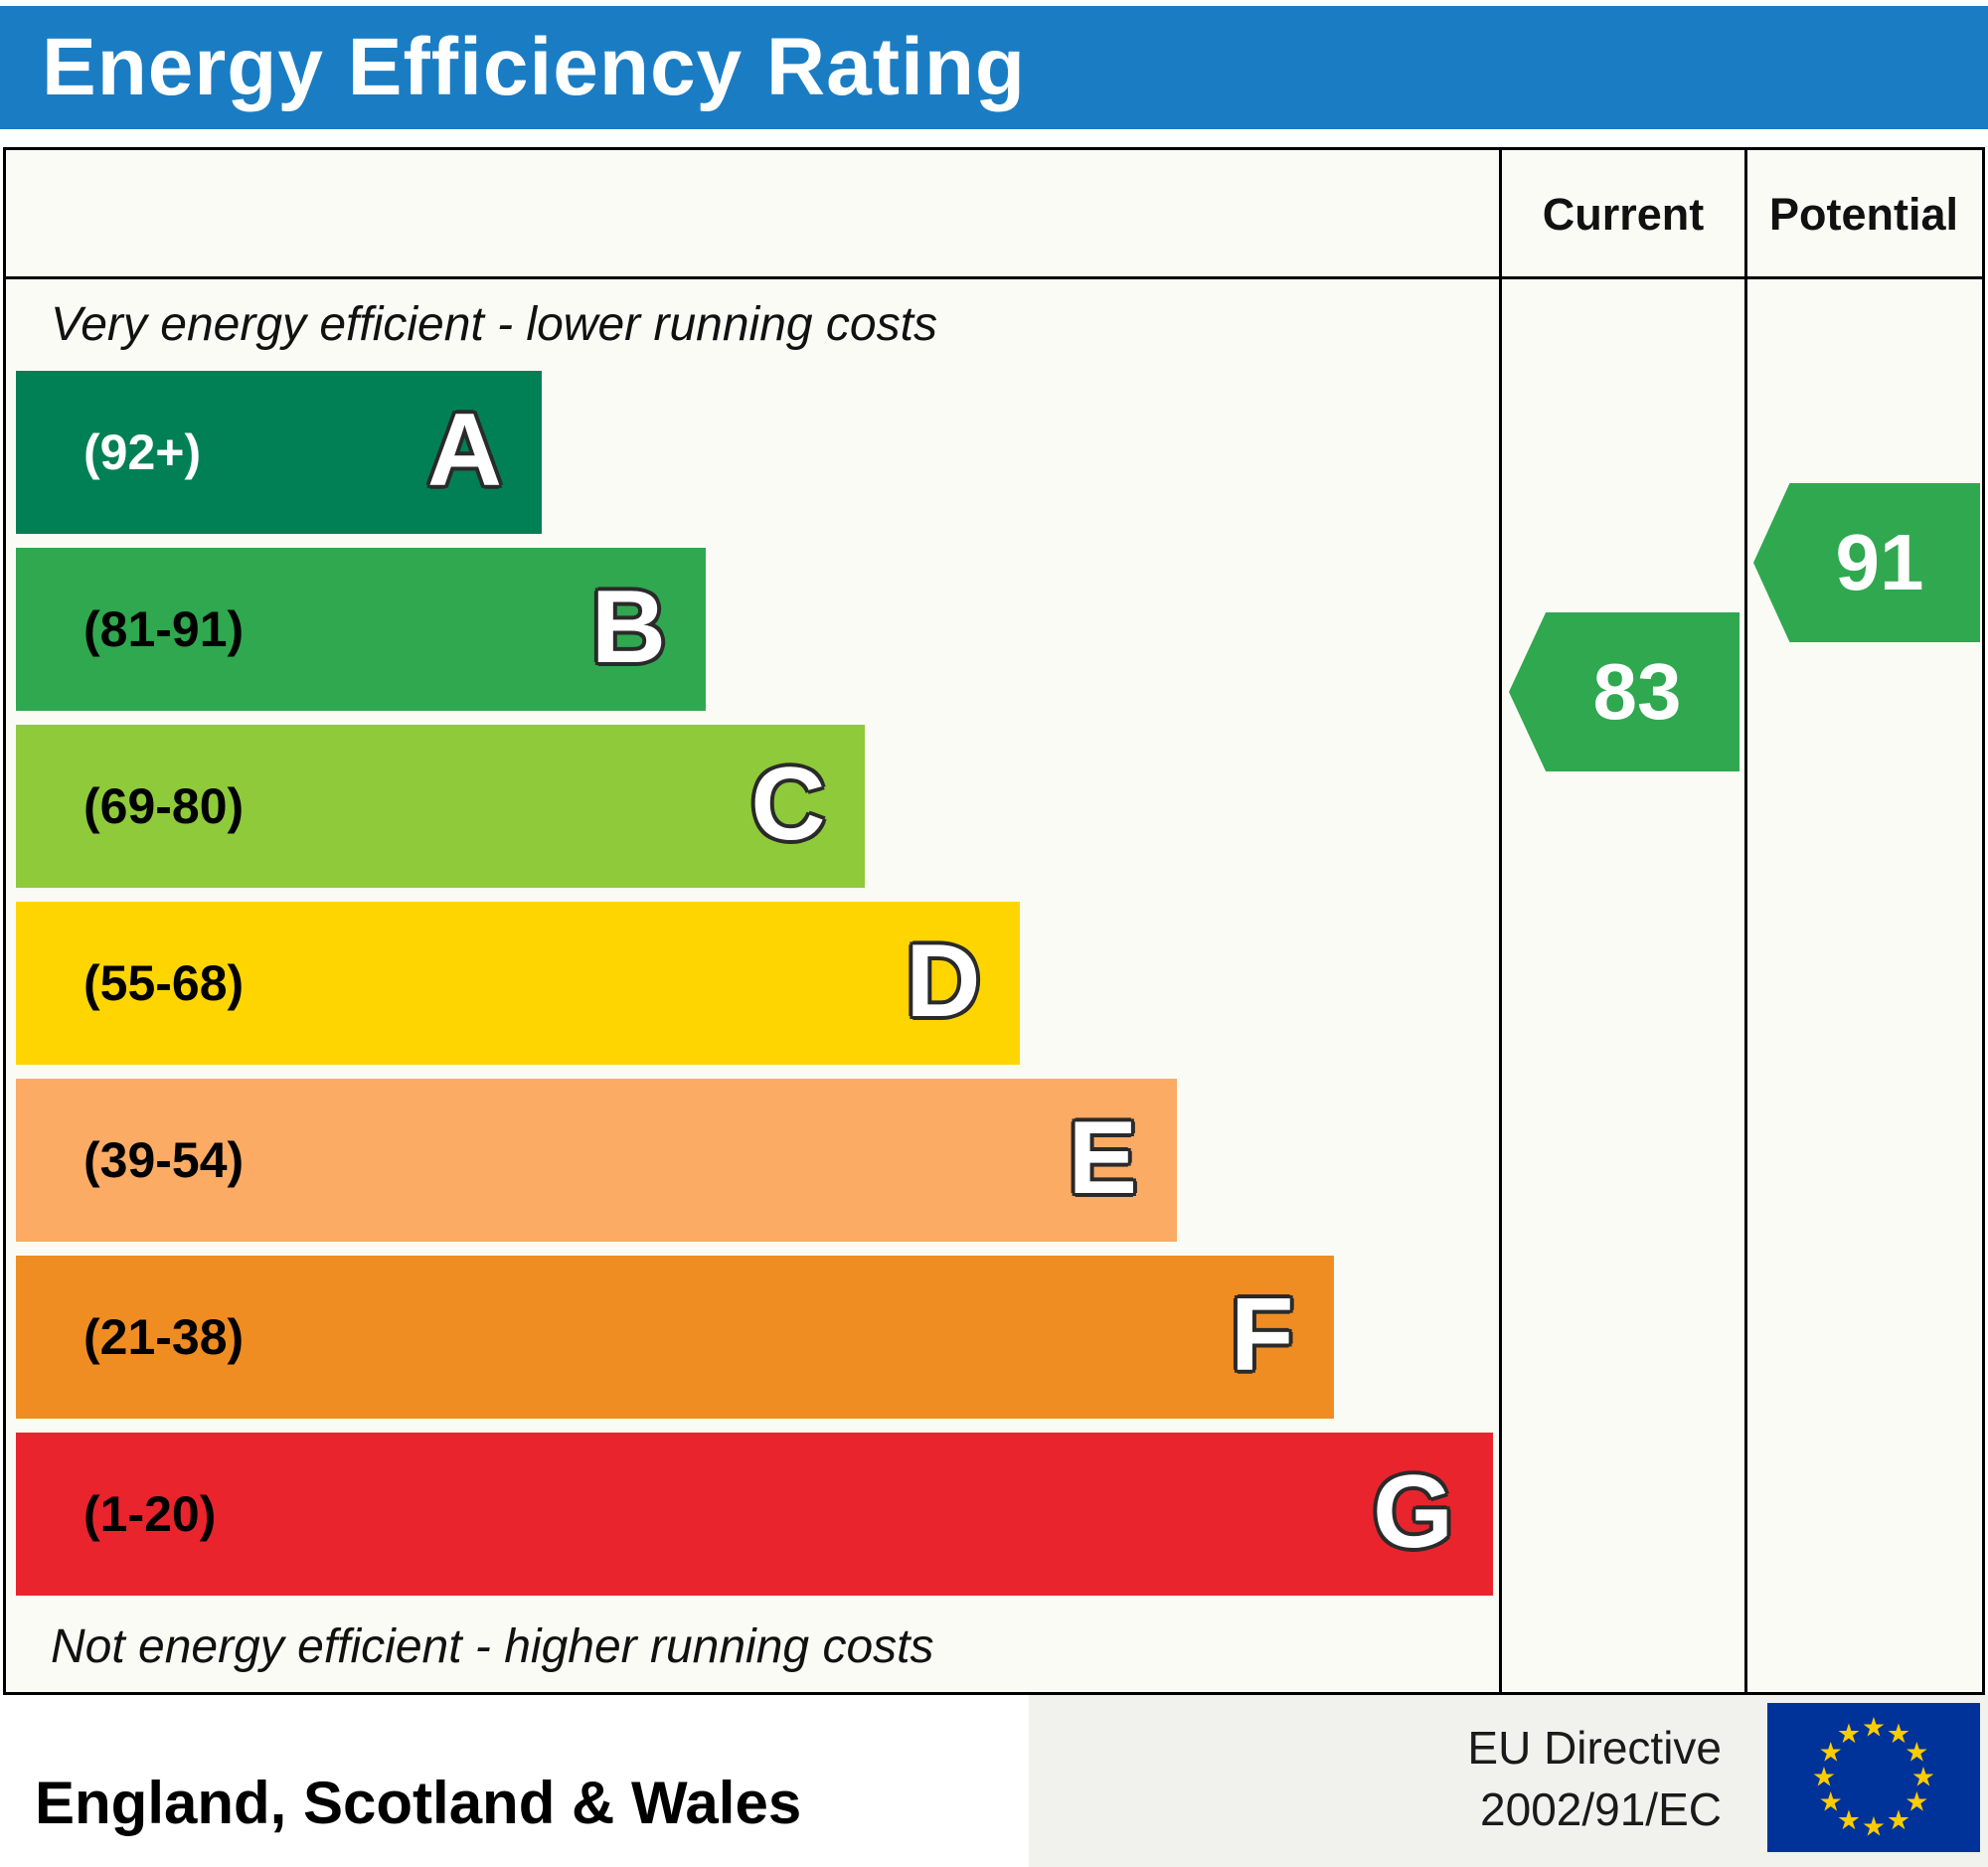 The image size is (1988, 1867). What do you see at coordinates (164, 983) in the screenshot?
I see `band-range-label: (55-68)` at bounding box center [164, 983].